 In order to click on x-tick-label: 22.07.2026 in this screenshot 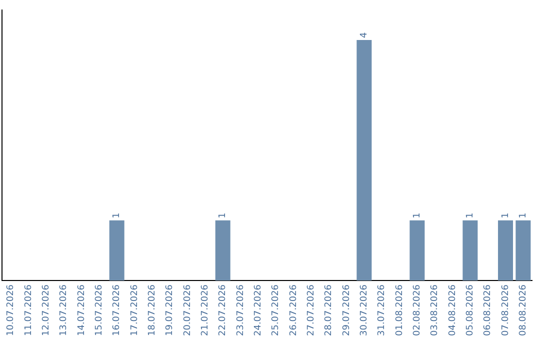, I will do `click(223, 310)`.